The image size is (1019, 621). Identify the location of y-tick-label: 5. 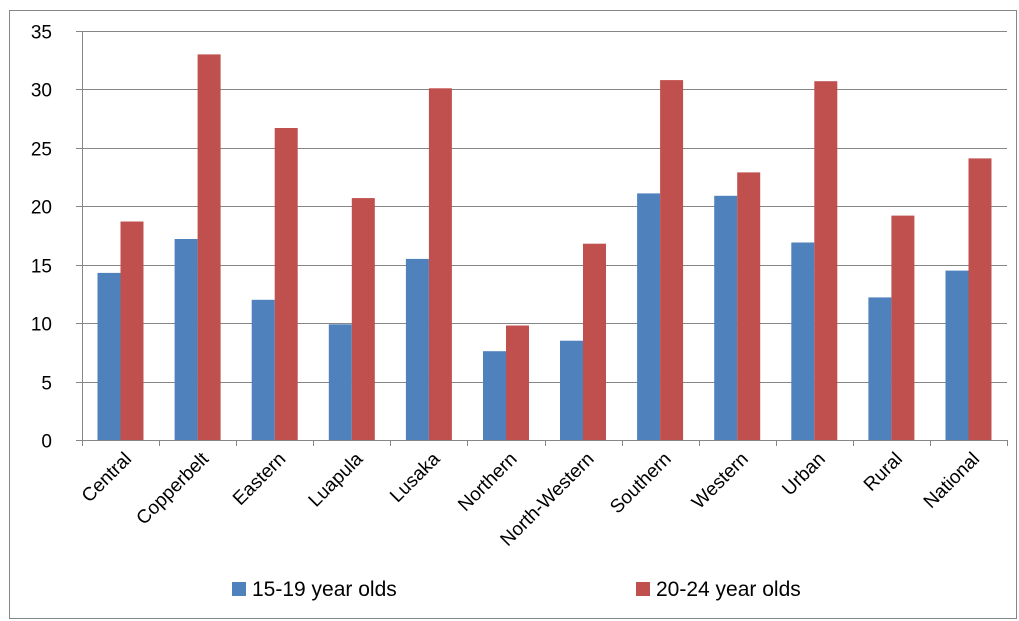
(46, 384).